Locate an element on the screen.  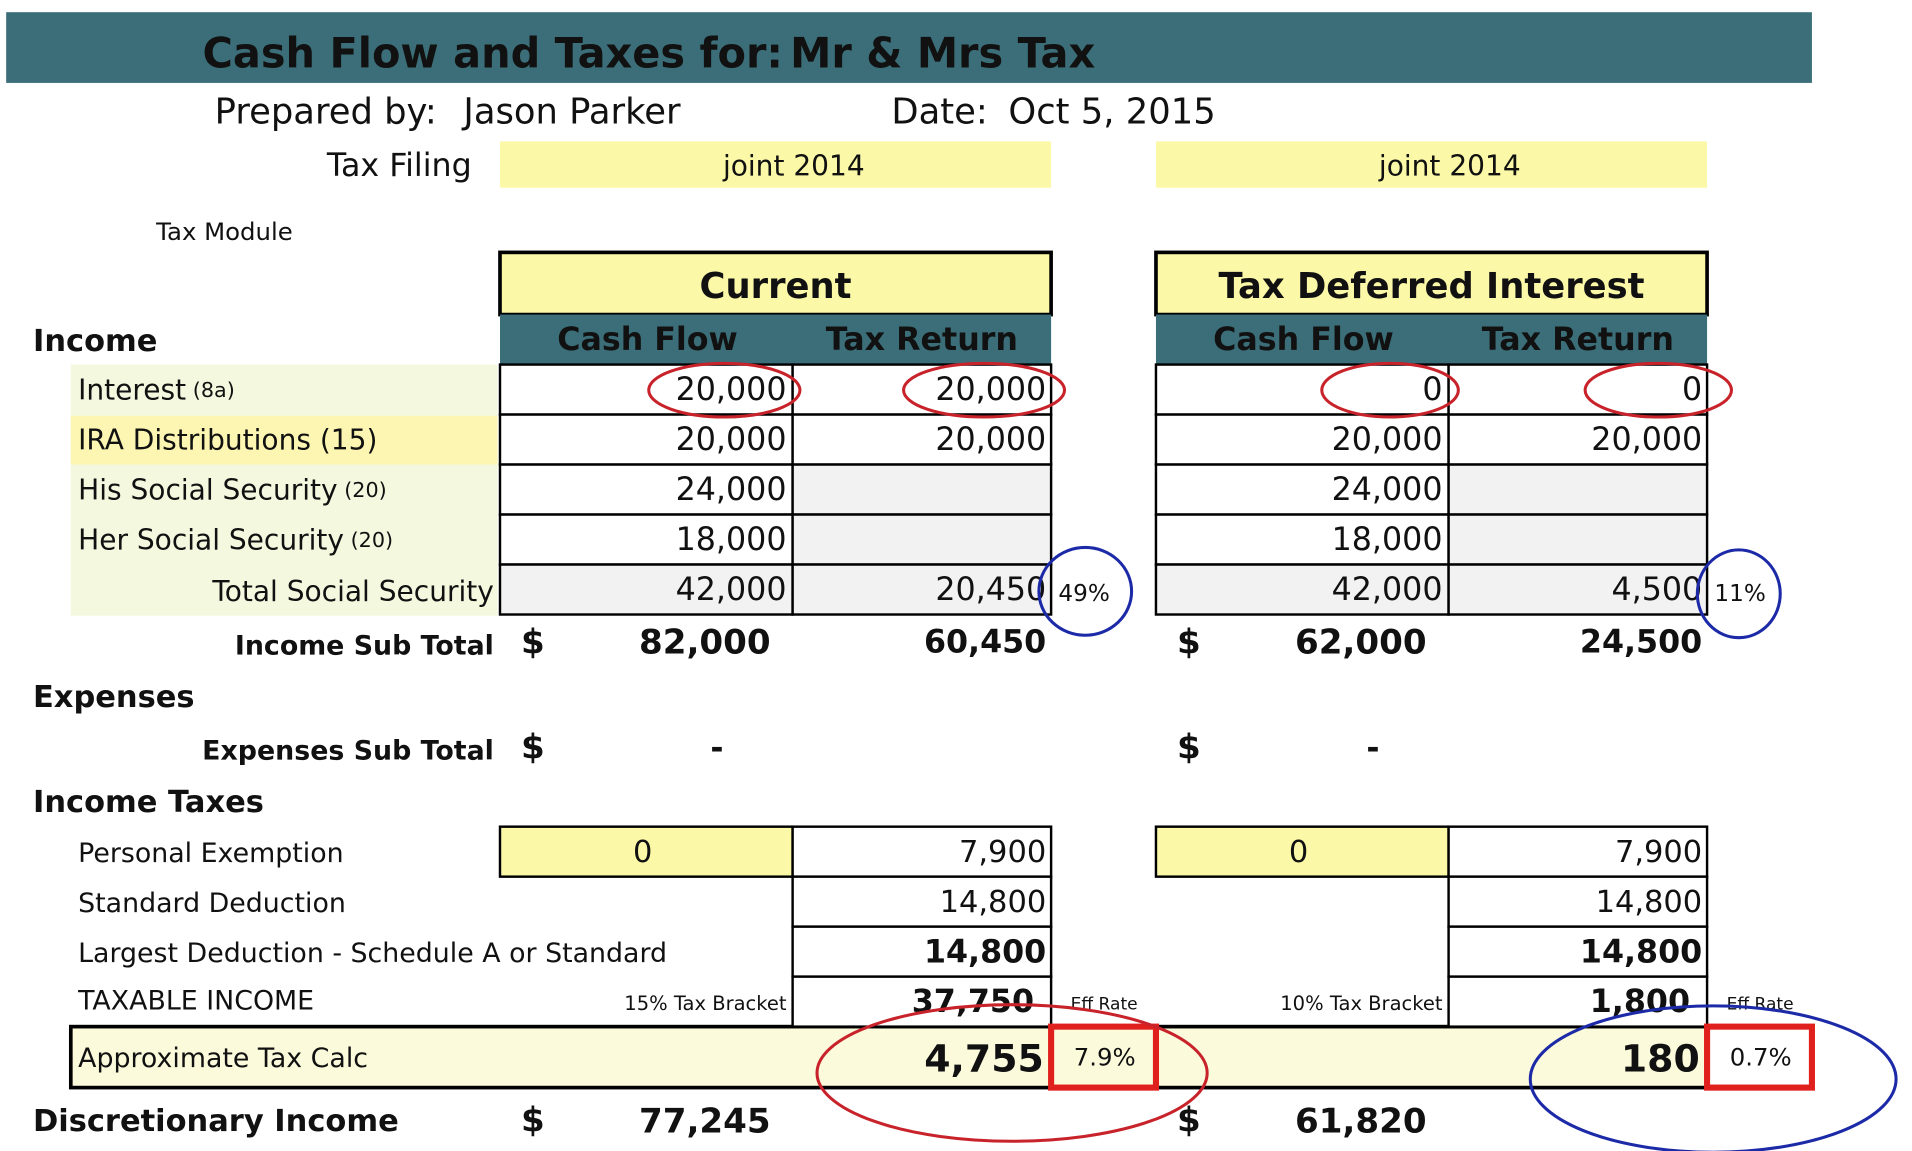
row-label: Discretionary Income is located at coordinates (216, 1121).